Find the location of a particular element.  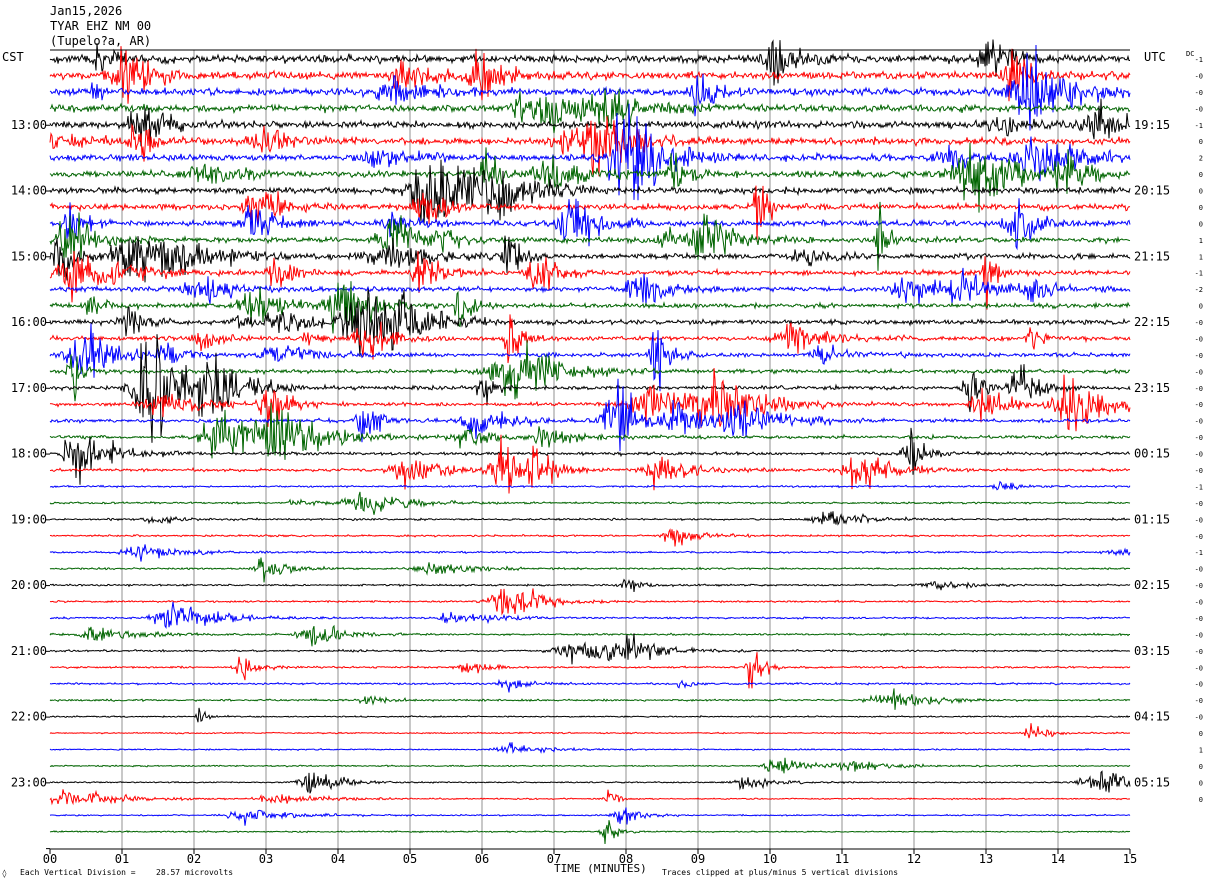

cst-hour-label: 15:00 is located at coordinates (29, 256).